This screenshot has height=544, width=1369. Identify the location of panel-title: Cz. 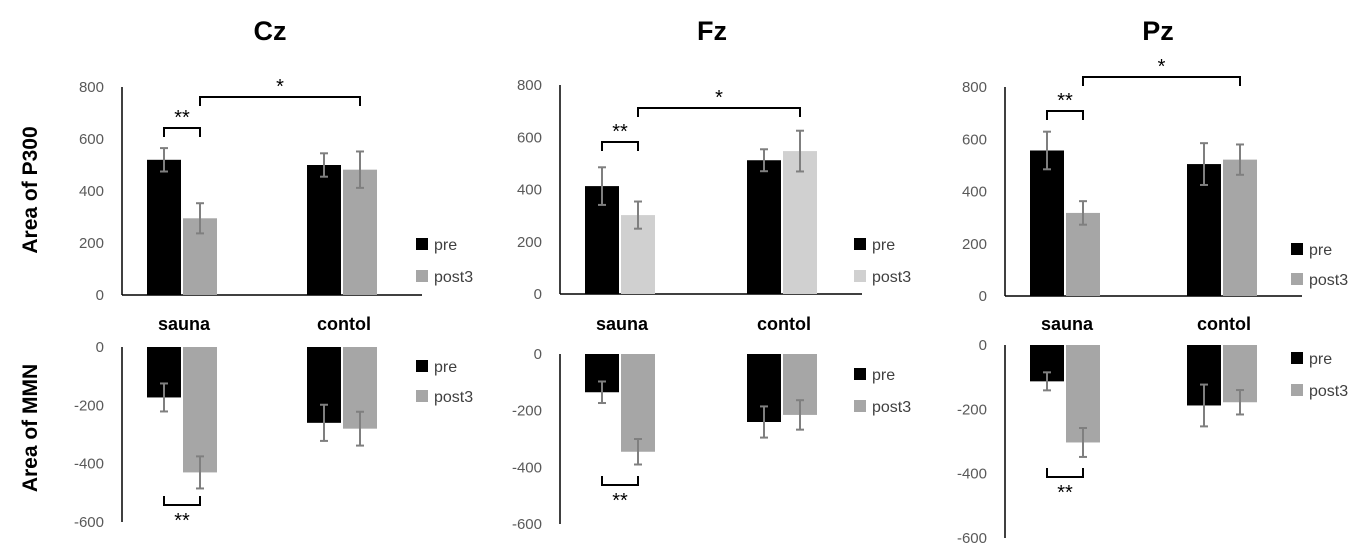
(270, 31).